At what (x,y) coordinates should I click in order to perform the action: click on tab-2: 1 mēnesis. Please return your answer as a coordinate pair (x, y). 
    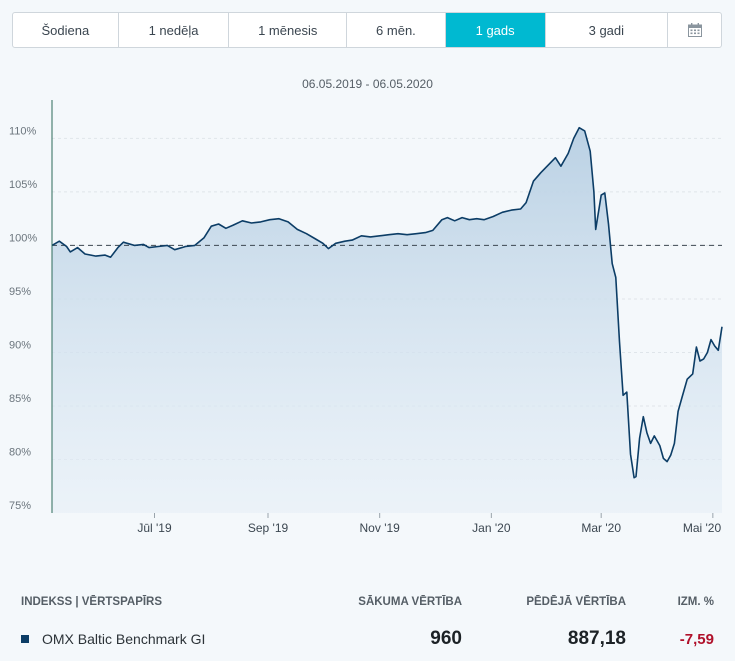
    Looking at the image, I should click on (288, 30).